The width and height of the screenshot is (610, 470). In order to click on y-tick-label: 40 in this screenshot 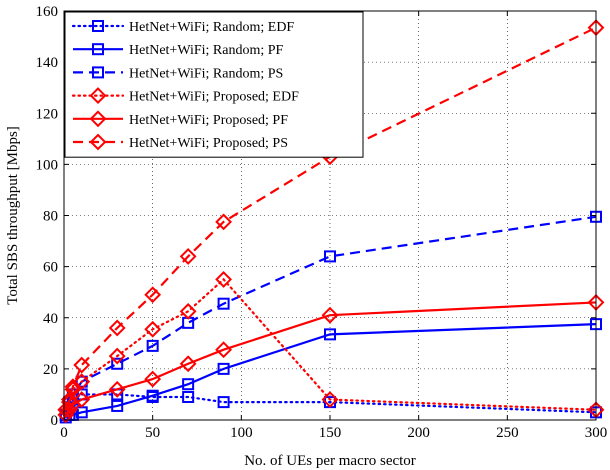, I will do `click(50, 319)`.